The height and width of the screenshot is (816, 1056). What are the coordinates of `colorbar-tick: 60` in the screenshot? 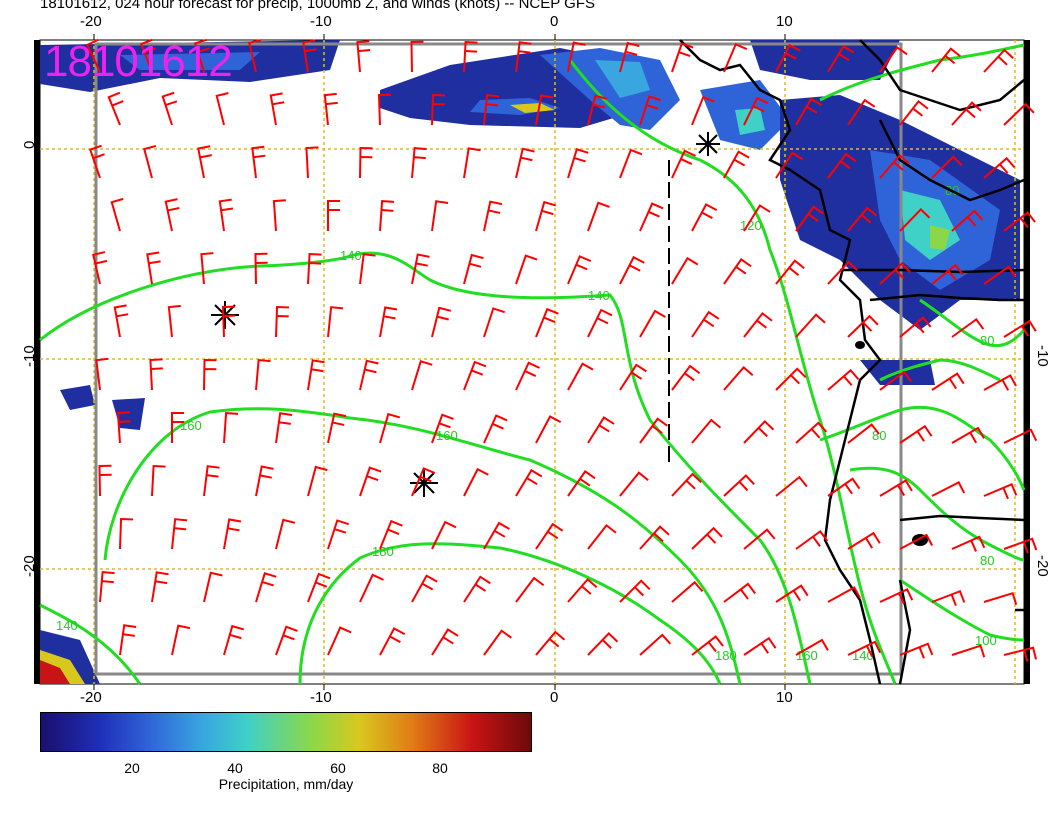 It's located at (338, 768).